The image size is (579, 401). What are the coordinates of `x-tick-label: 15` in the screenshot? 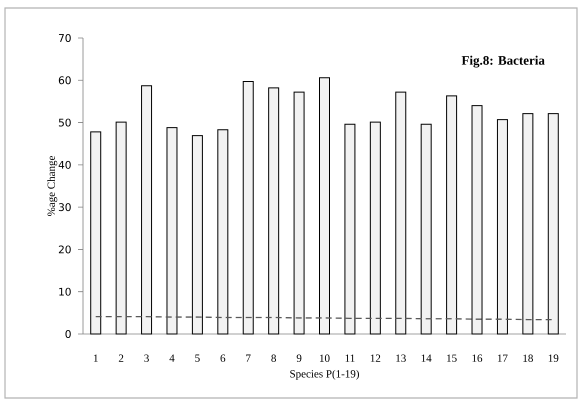 It's located at (452, 358).